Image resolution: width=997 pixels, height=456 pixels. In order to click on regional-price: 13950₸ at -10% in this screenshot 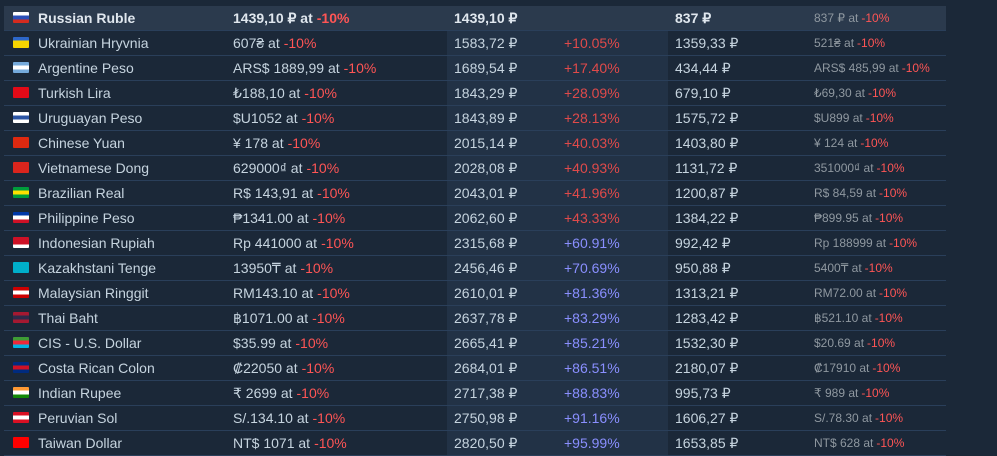, I will do `click(283, 268)`.